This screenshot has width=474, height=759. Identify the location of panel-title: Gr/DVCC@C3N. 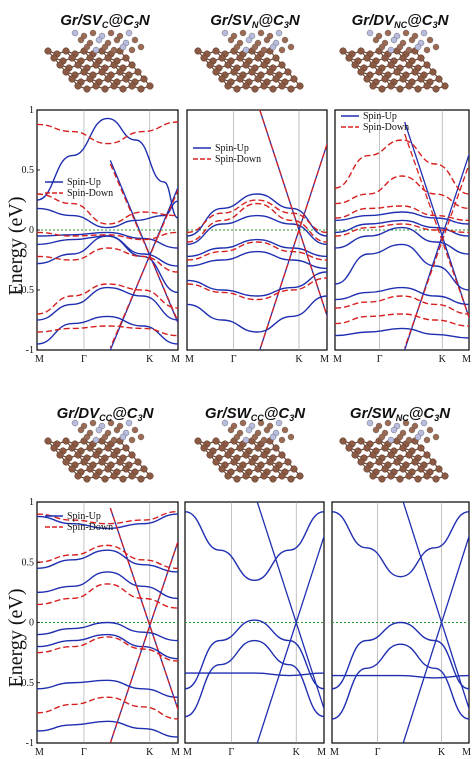
(106, 414).